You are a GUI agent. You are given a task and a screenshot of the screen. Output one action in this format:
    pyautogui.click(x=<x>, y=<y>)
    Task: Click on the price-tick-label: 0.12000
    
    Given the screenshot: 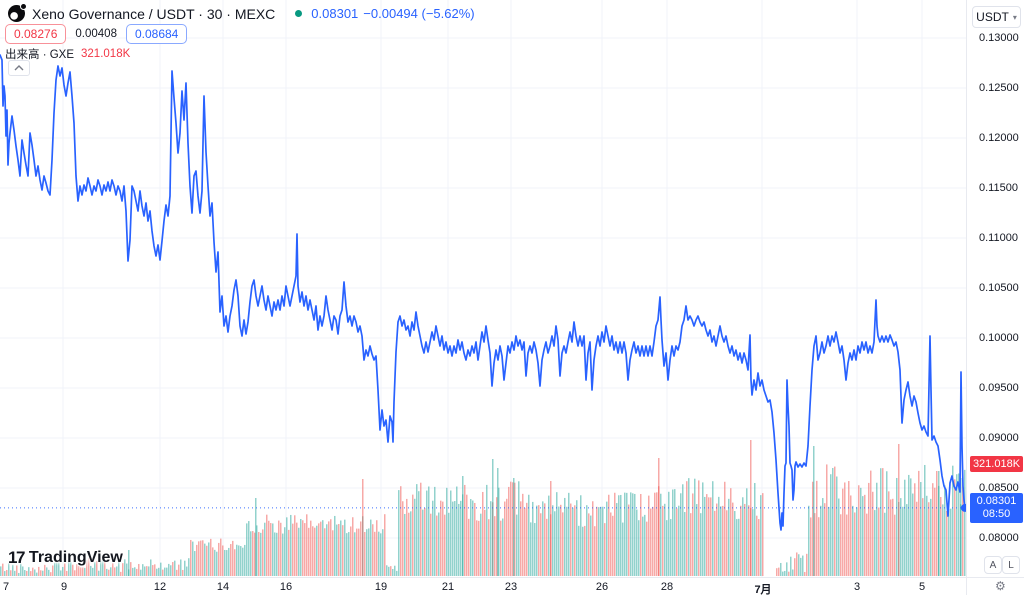 What is the action you would take?
    pyautogui.click(x=999, y=138)
    